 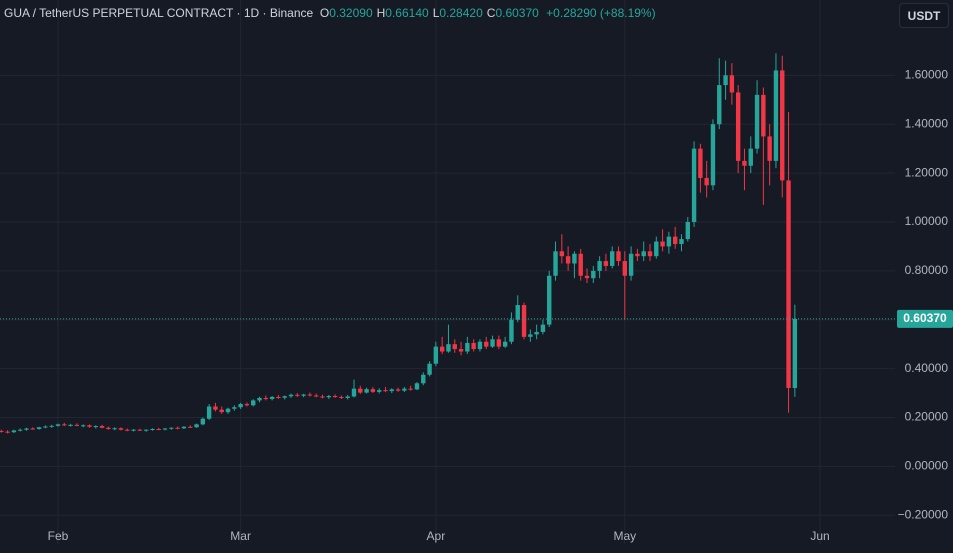 What do you see at coordinates (436, 536) in the screenshot?
I see `x-tick-label: Apr` at bounding box center [436, 536].